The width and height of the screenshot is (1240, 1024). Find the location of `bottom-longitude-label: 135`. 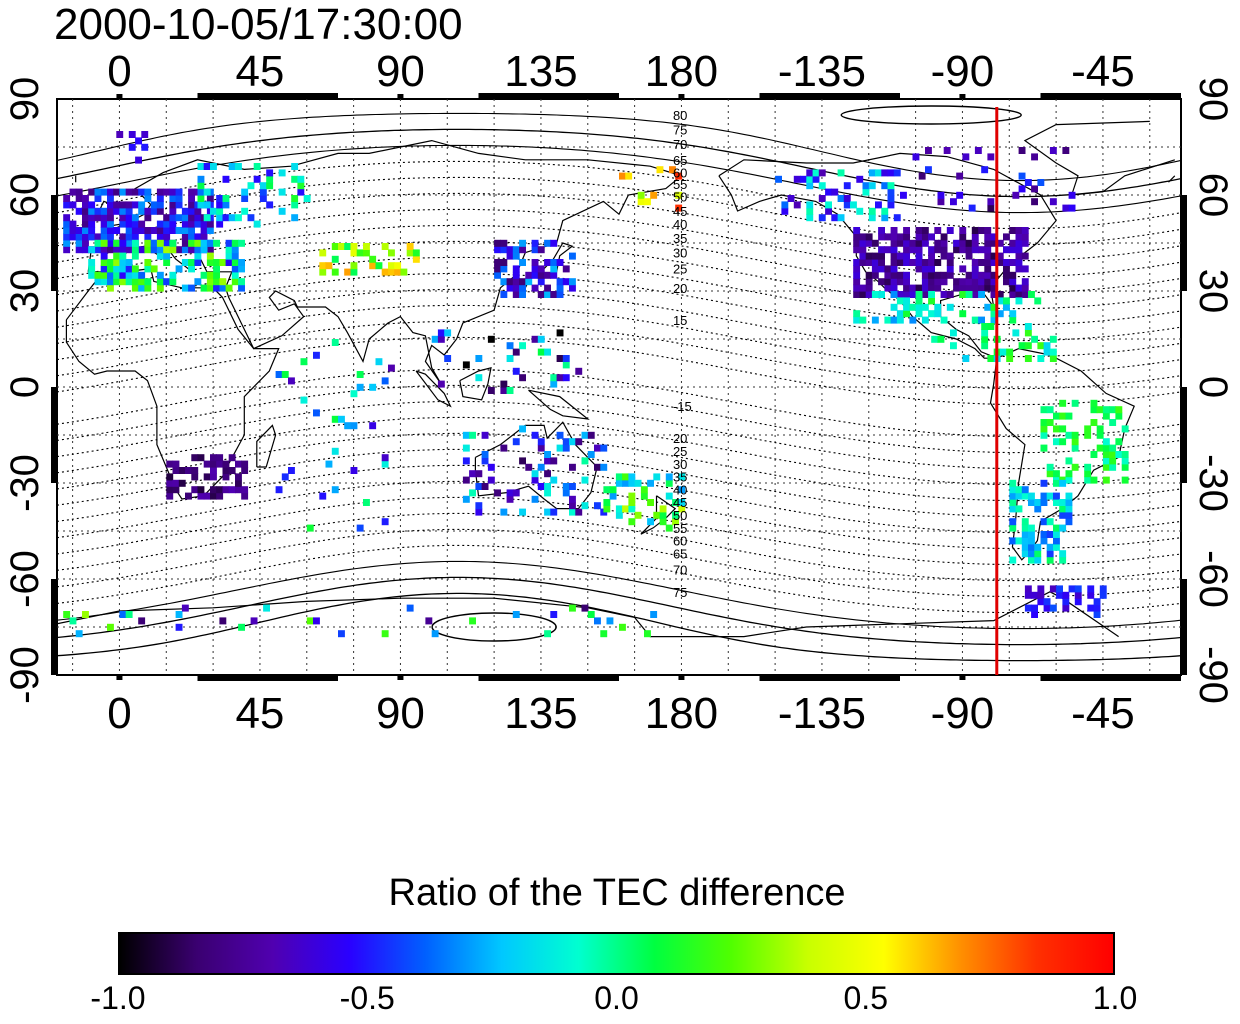

bottom-longitude-label: 135 is located at coordinates (540, 713).